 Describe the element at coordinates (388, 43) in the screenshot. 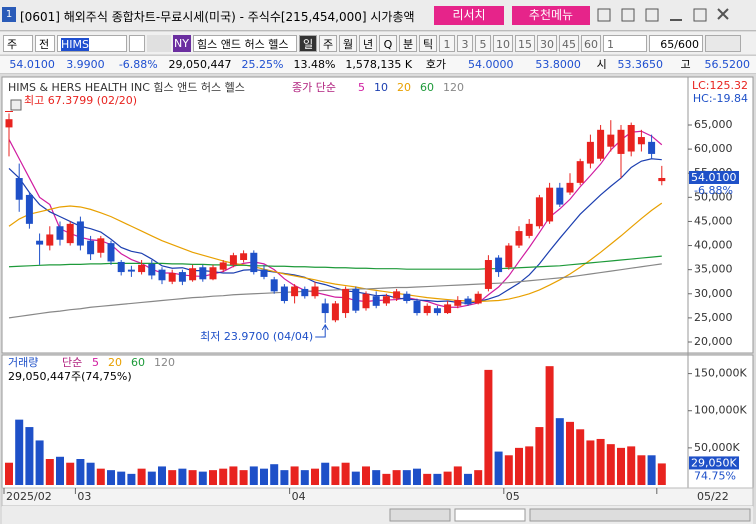

I see `period-button: Q` at that location.